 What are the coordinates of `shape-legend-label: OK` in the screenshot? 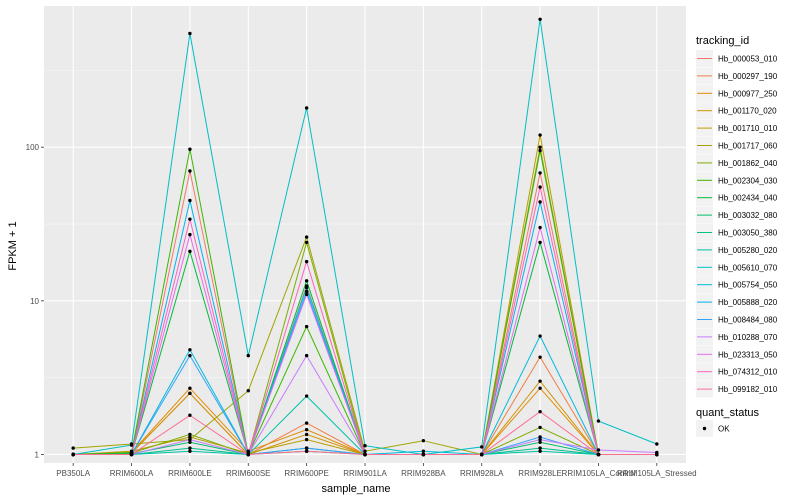 It's located at (724, 429).